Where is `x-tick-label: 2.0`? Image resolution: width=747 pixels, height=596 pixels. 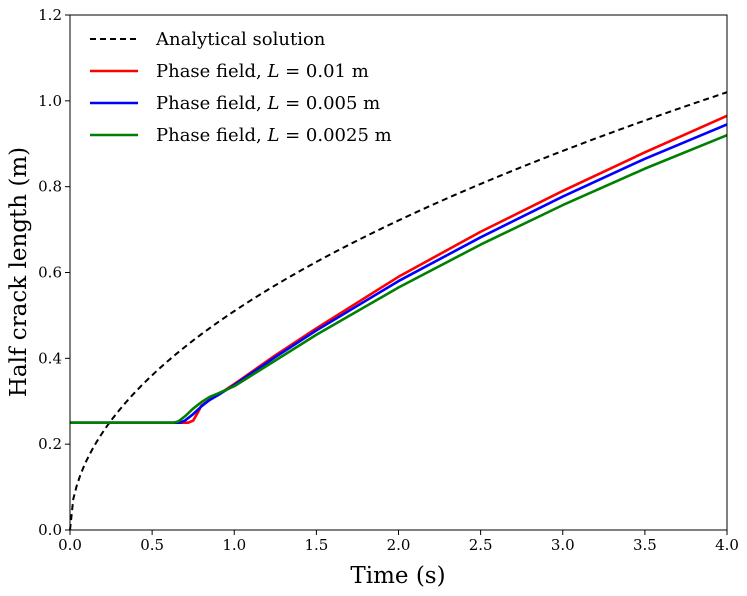 x-tick-label: 2.0 is located at coordinates (399, 545).